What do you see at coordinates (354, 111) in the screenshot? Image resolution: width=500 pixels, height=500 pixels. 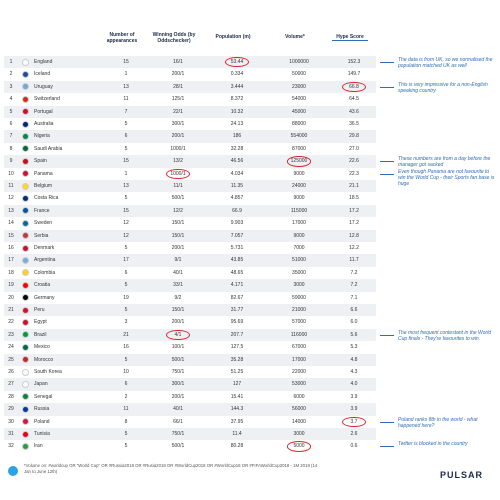 I see `table-cell: 43.6` at bounding box center [354, 111].